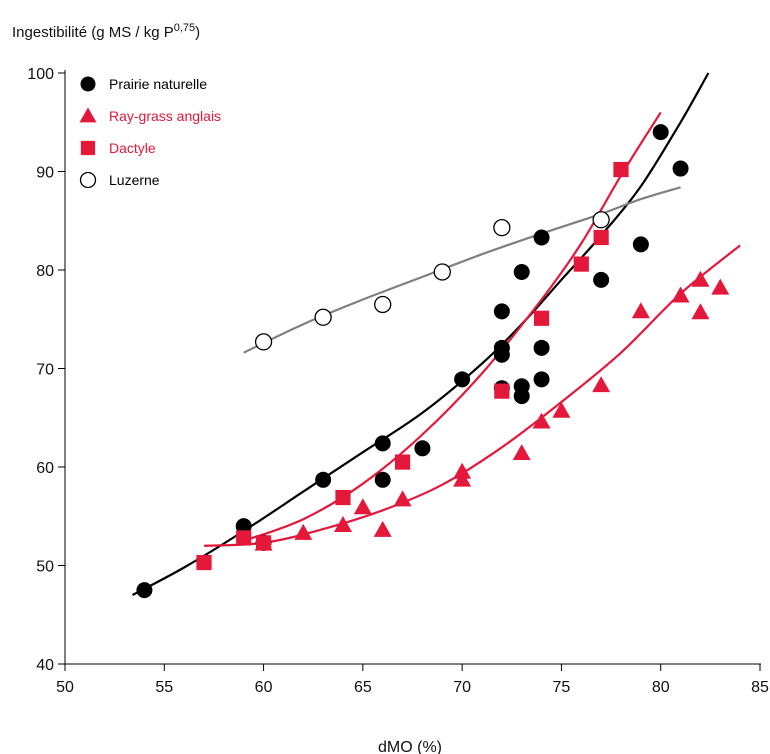  I want to click on y-axis-label-close: ), so click(197, 32).